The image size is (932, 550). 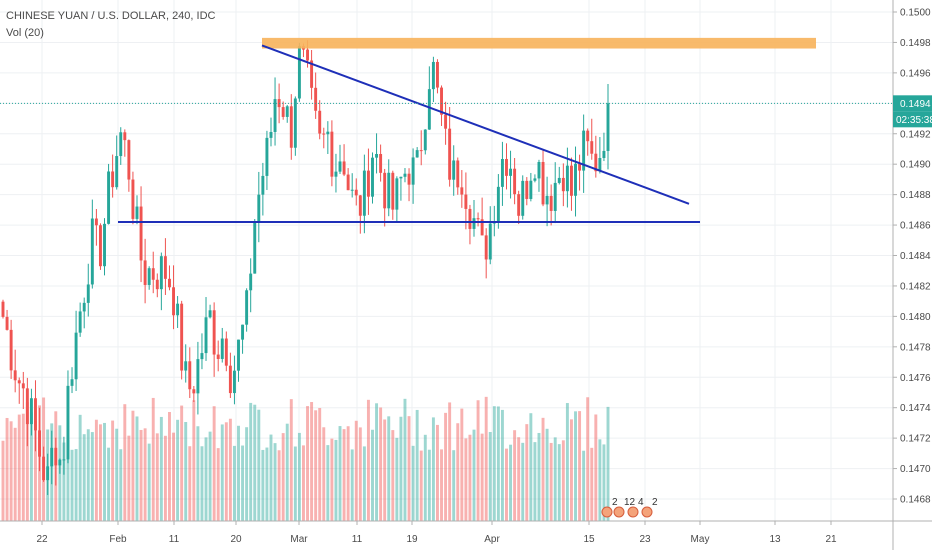 What do you see at coordinates (915, 378) in the screenshot?
I see `y-tick-label: 0.1476` at bounding box center [915, 378].